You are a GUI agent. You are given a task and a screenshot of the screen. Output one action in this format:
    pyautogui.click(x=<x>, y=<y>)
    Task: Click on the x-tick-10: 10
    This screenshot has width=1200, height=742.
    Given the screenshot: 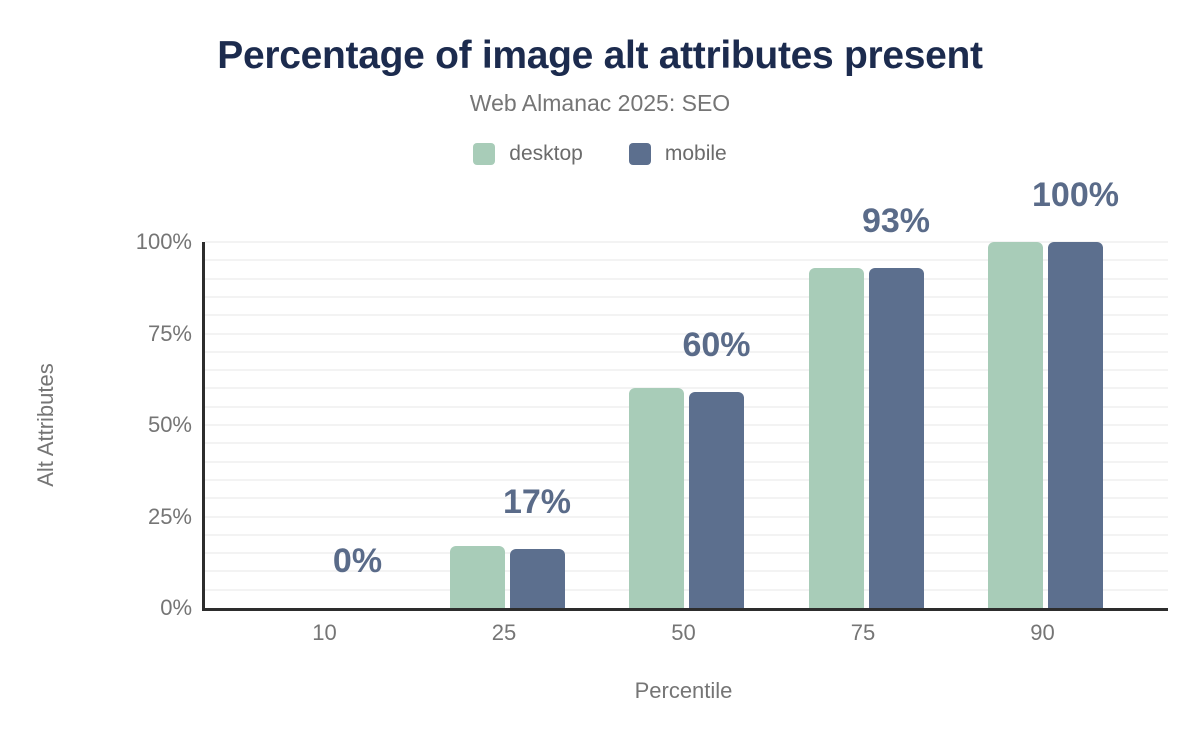 What is the action you would take?
    pyautogui.click(x=324, y=632)
    